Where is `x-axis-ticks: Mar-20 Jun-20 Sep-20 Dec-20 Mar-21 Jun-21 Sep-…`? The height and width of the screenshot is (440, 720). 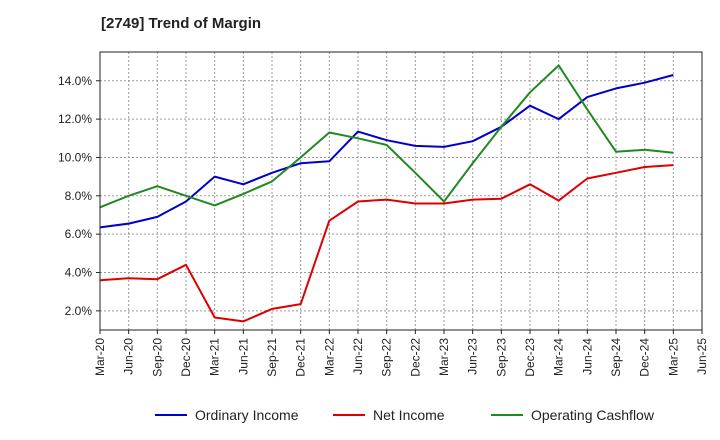 x-axis-ticks: Mar-20 Jun-20 Sep-20 Dec-20 Mar-21 Jun-21 Sep-… is located at coordinates (401, 353).